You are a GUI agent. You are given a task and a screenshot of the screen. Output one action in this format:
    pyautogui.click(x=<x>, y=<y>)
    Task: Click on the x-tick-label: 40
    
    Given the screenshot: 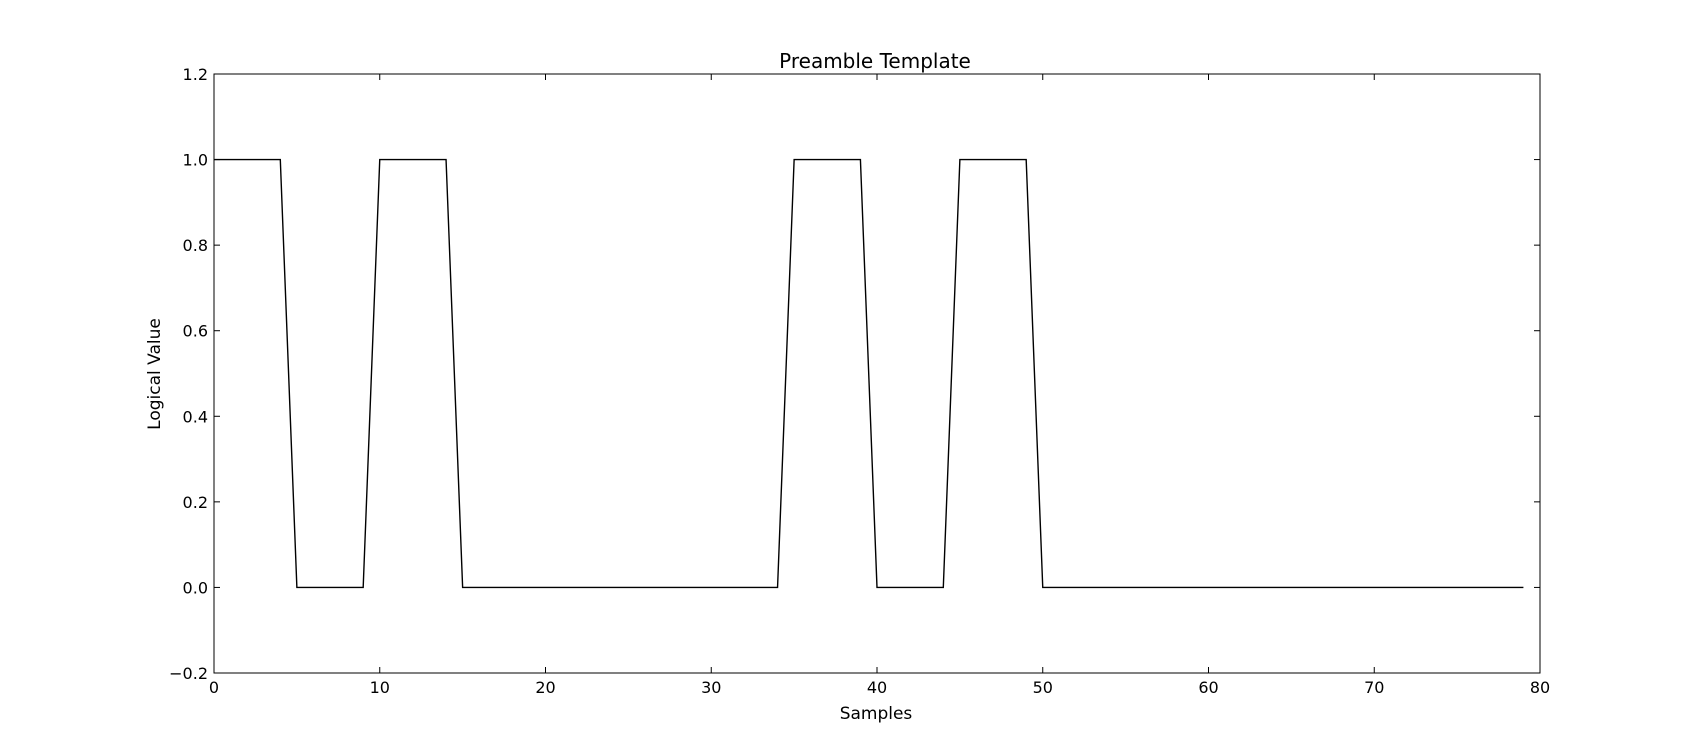 What is the action you would take?
    pyautogui.click(x=877, y=687)
    